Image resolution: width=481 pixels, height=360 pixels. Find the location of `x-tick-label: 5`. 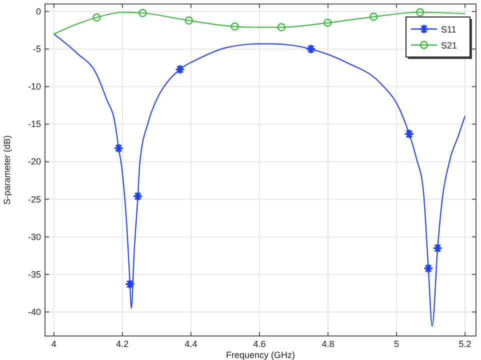

x-tick-label: 5 is located at coordinates (397, 344).